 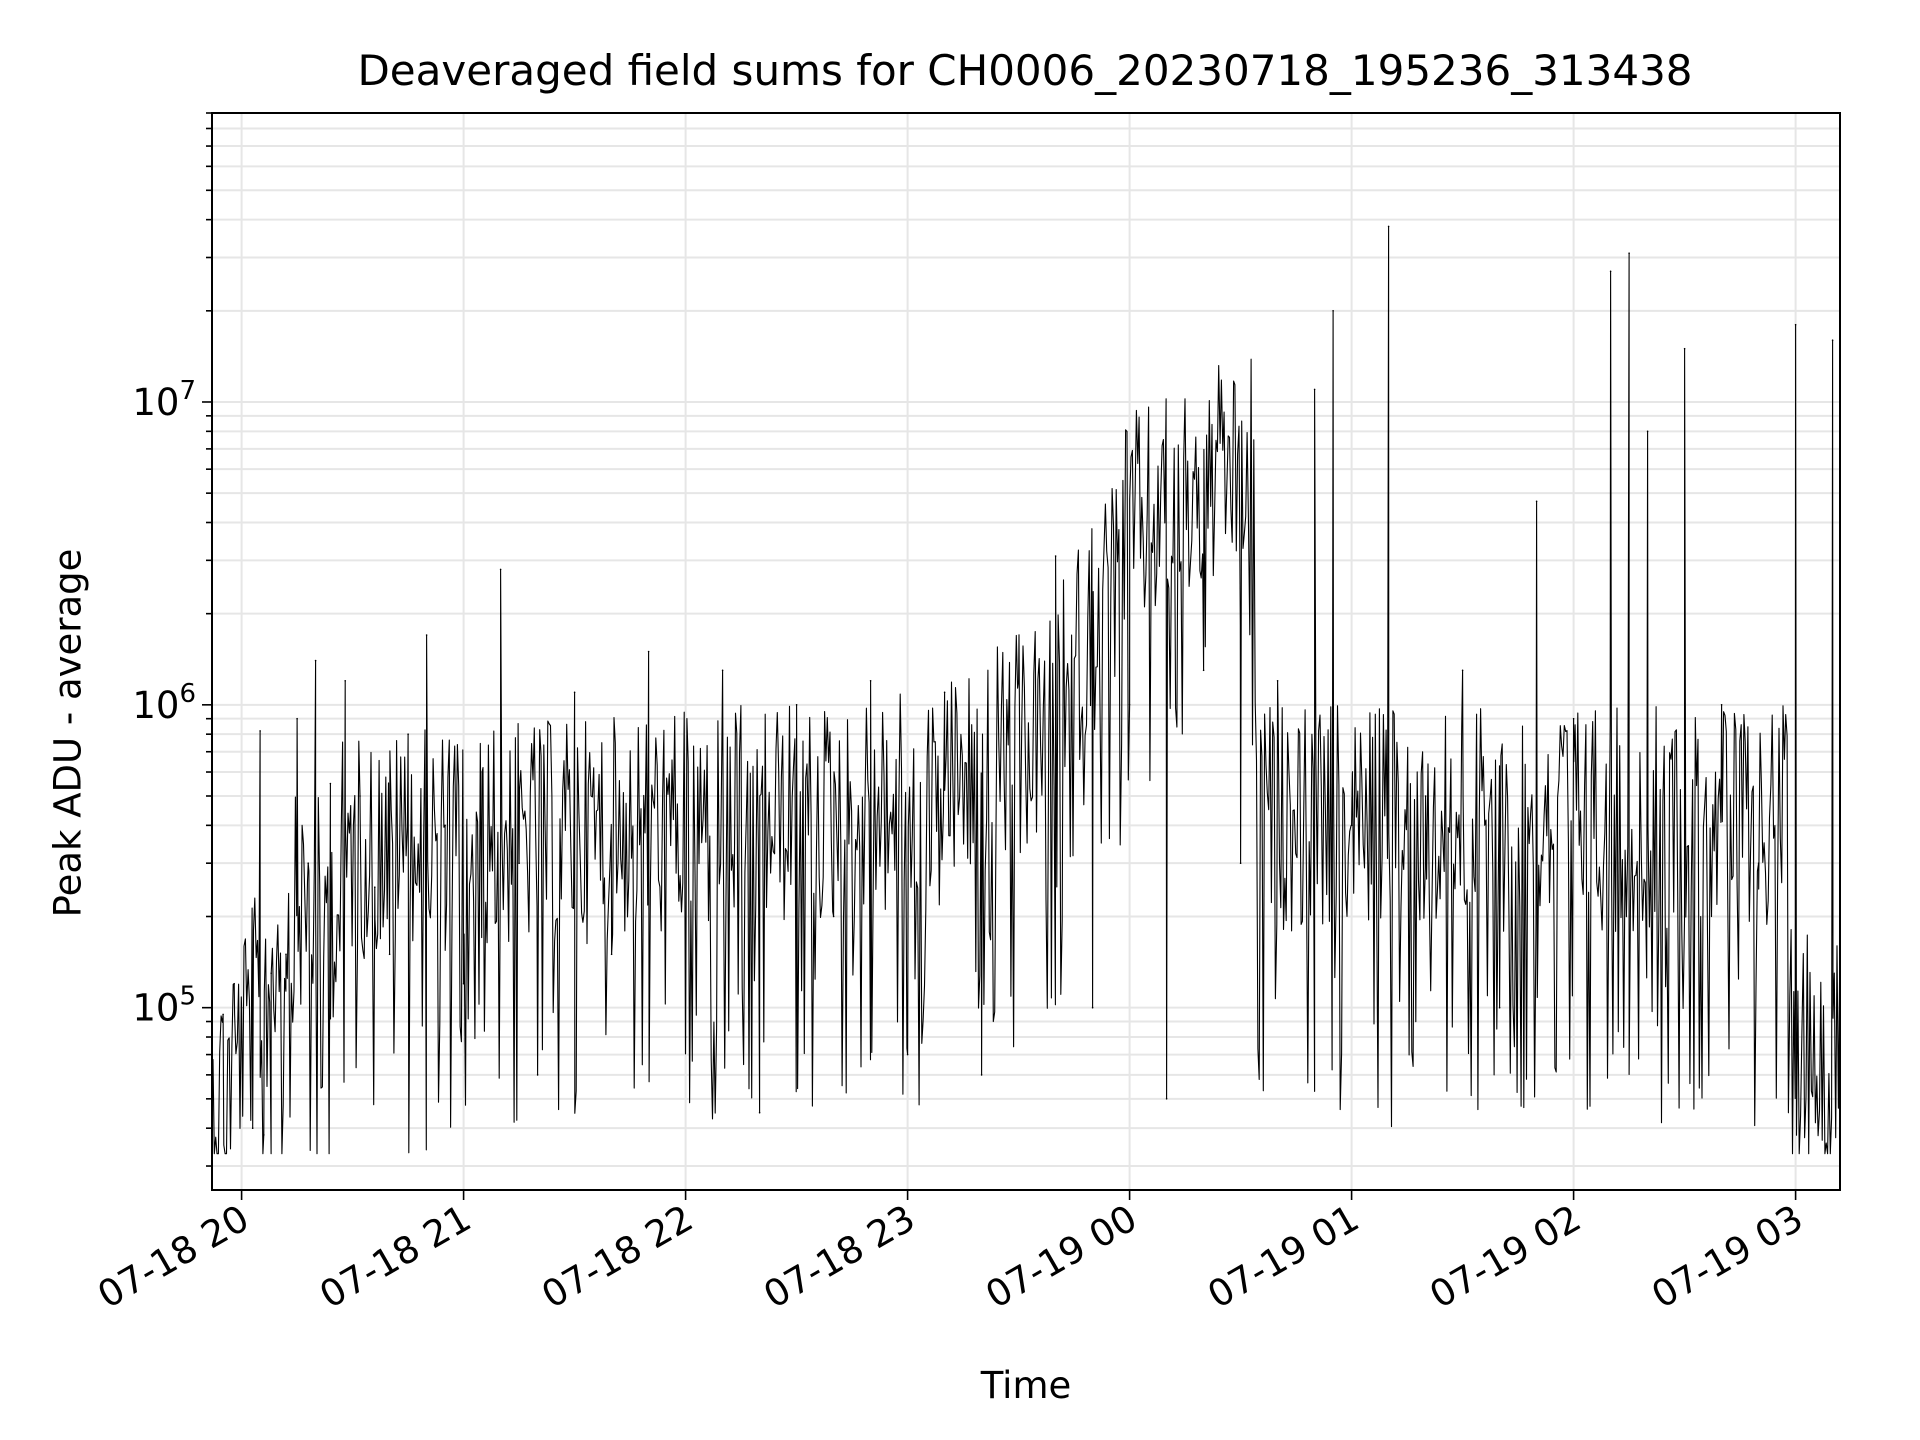 I want to click on x-tick-label: 07-18 20, so click(x=174, y=1257).